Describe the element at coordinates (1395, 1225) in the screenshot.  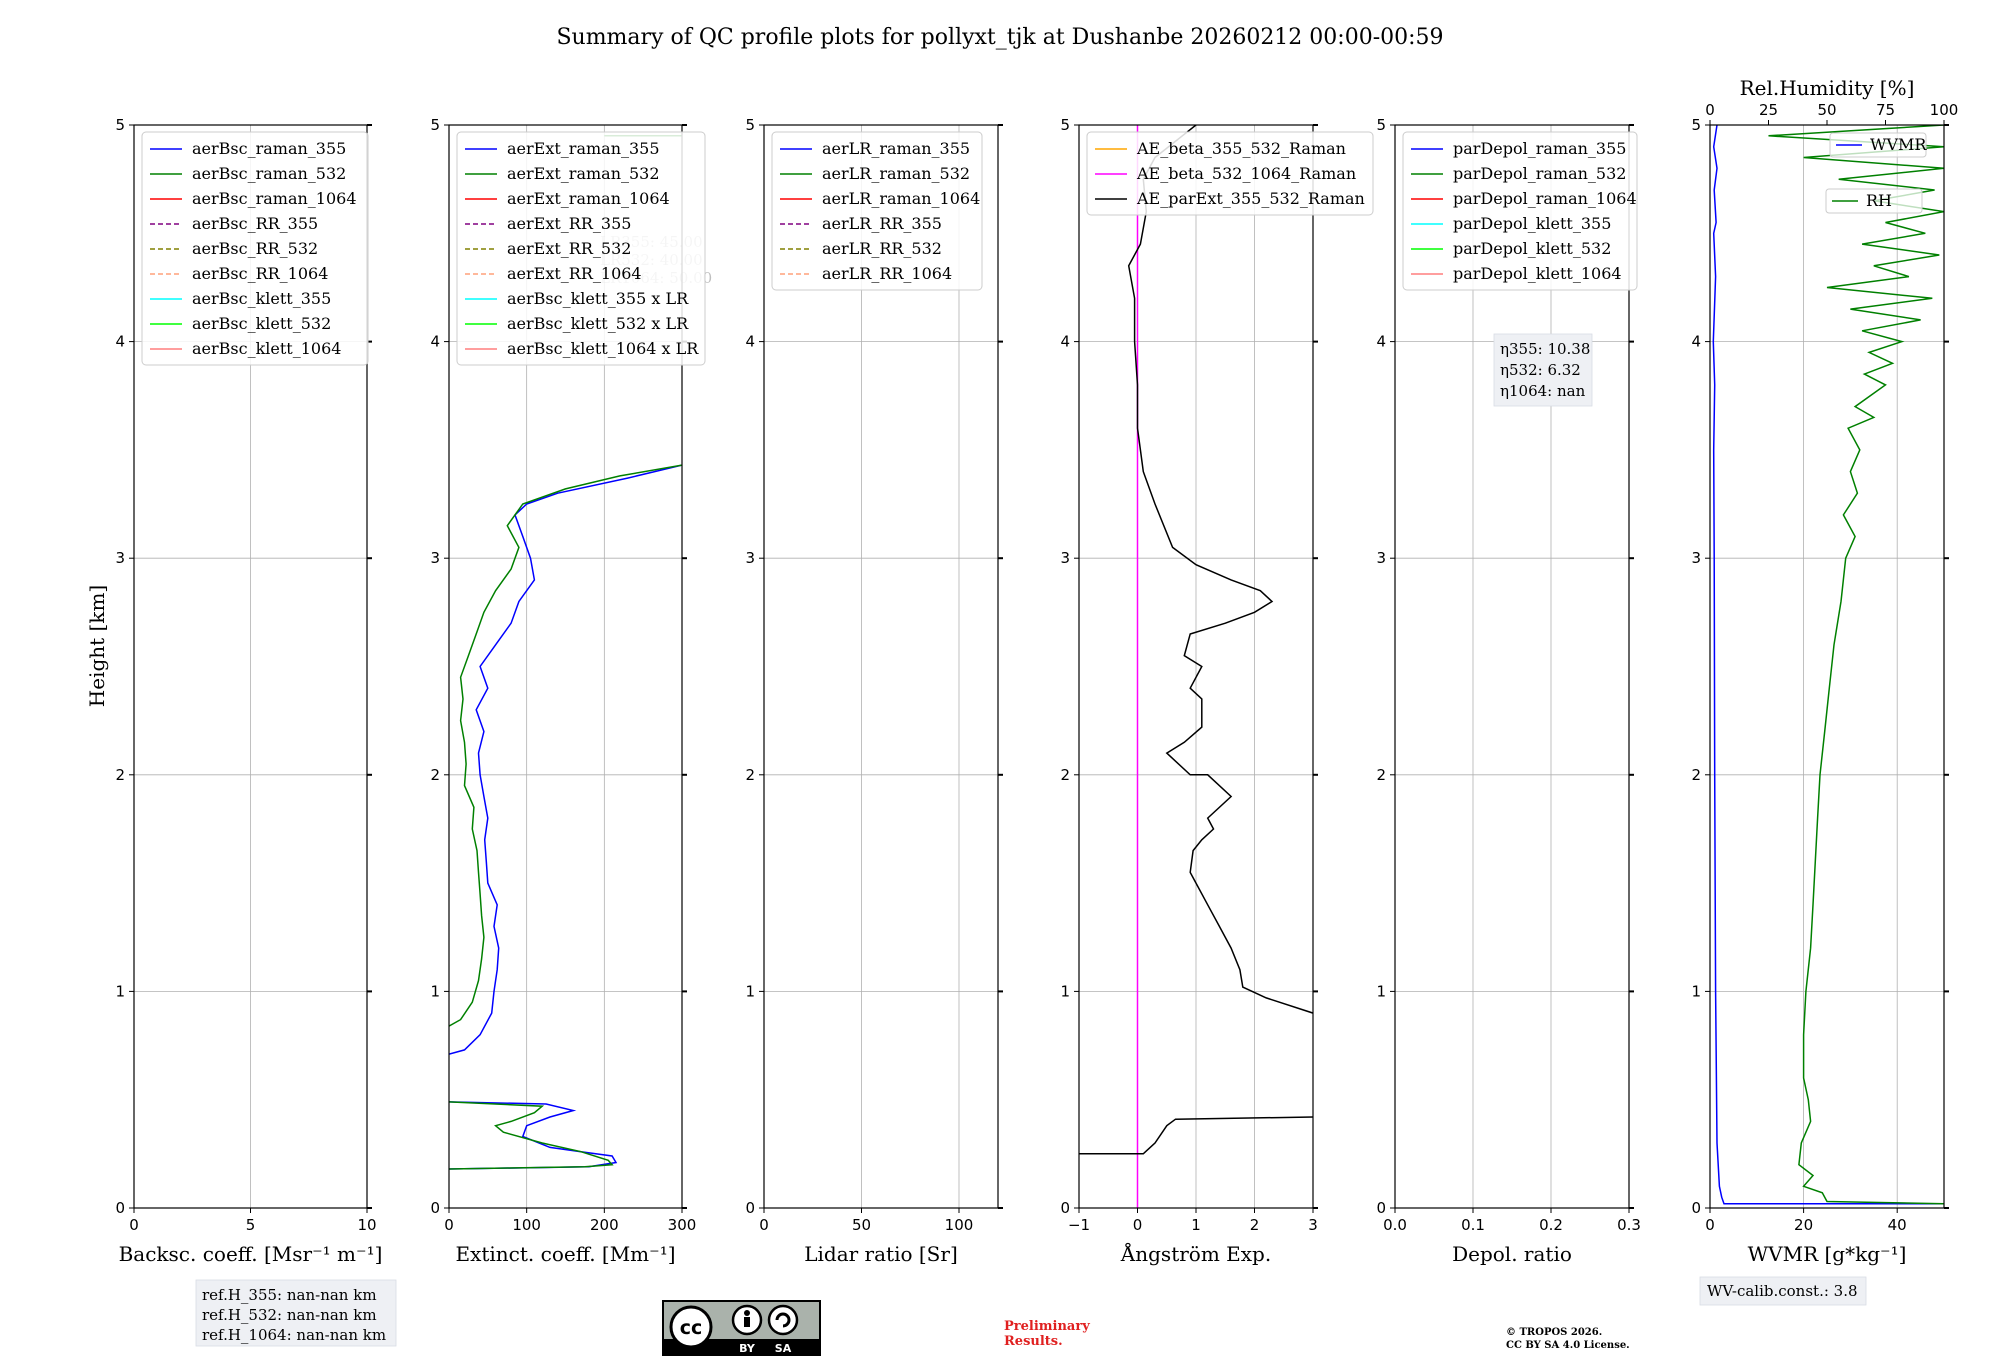
I see `x-tick-label: 0.0` at that location.